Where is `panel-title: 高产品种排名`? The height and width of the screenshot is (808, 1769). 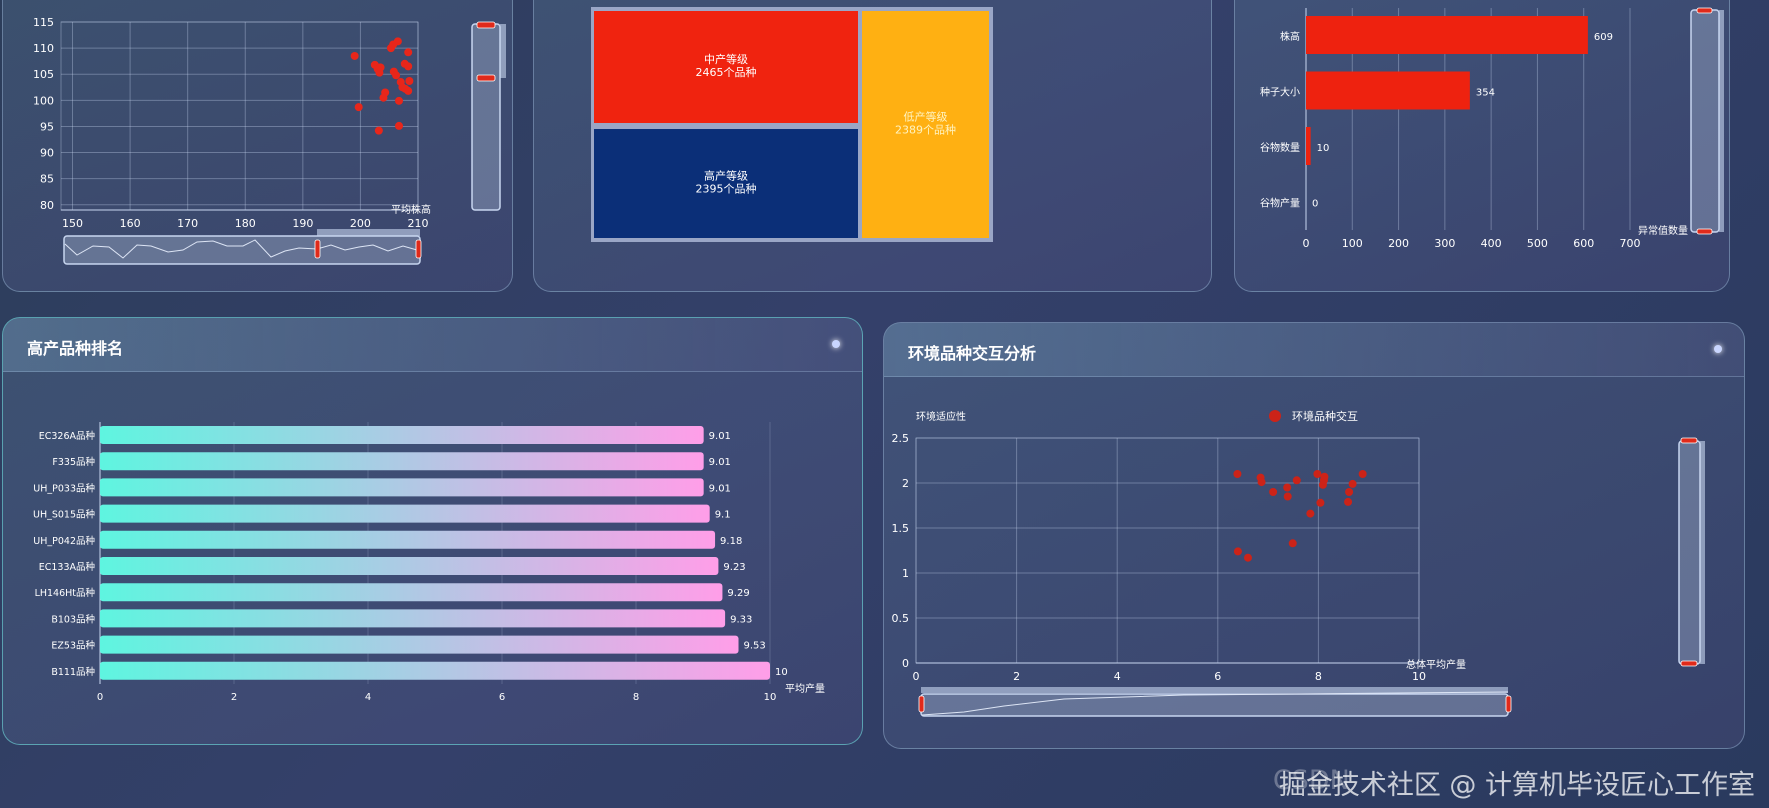 panel-title: 高产品种排名 is located at coordinates (75, 348).